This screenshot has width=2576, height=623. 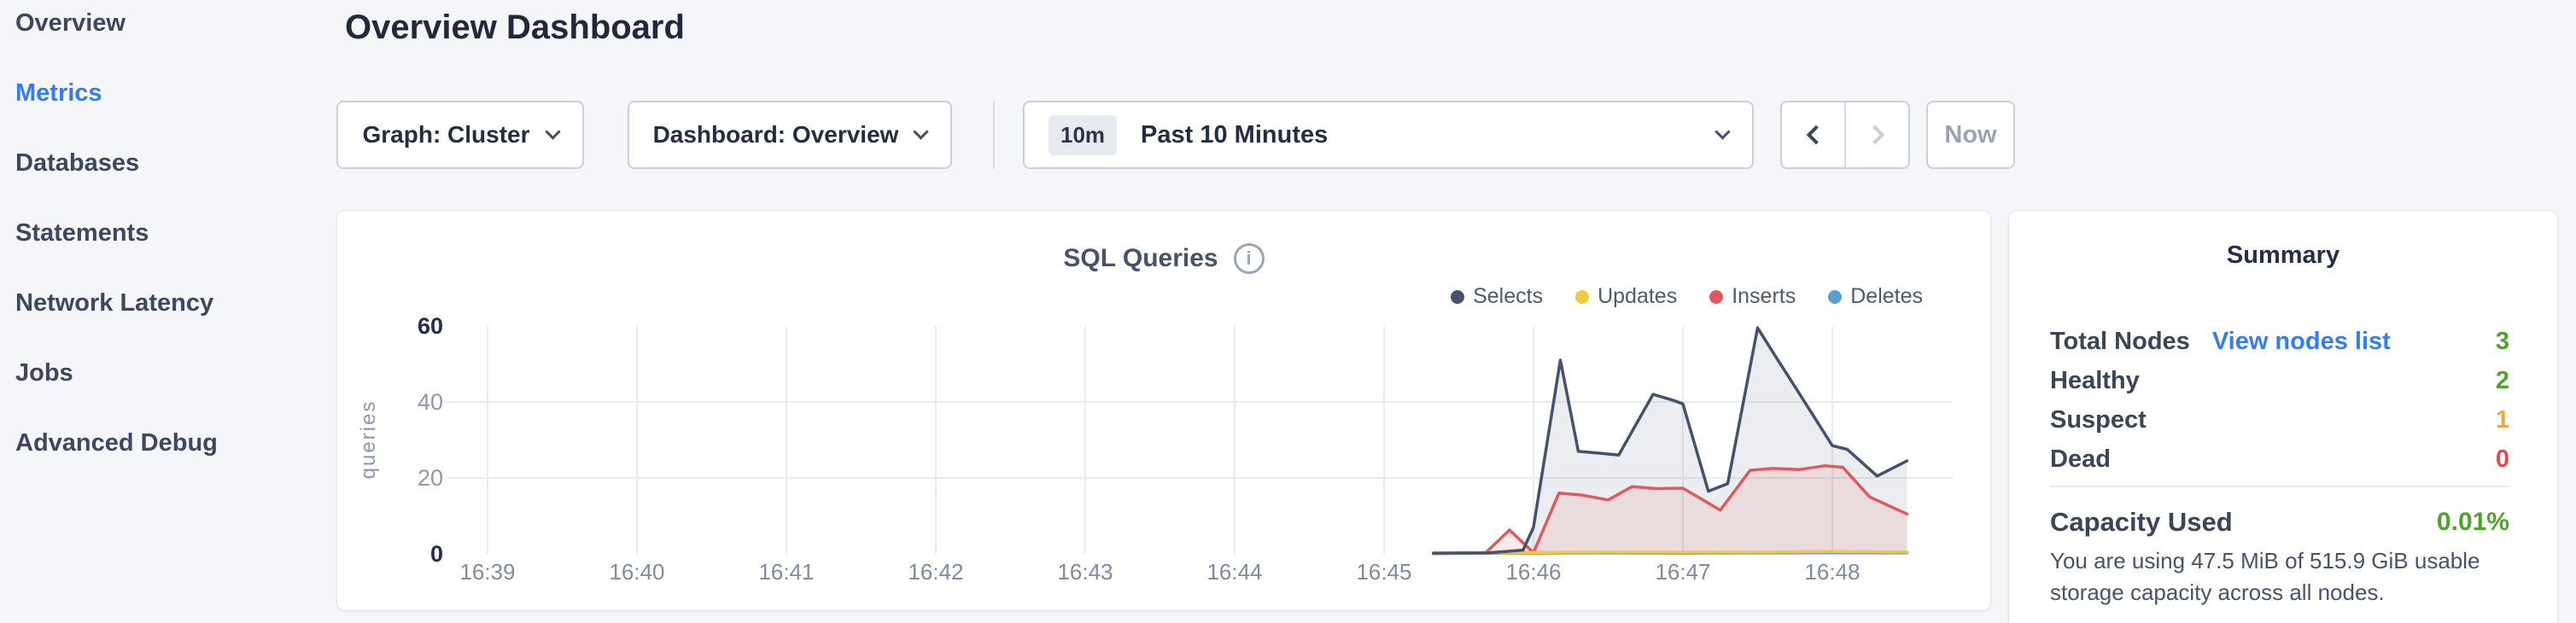 I want to click on chart-legend: Selects Updates Inserts Deletes, so click(x=1687, y=296).